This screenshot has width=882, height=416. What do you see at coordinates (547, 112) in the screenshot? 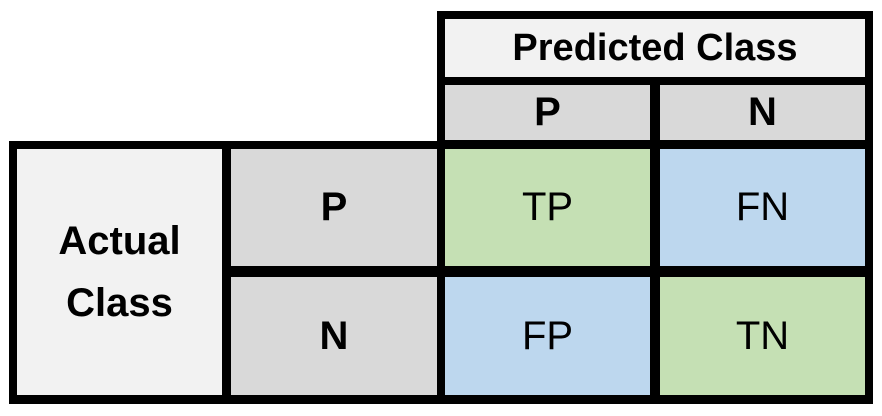
I see `predicted-class-p: P` at bounding box center [547, 112].